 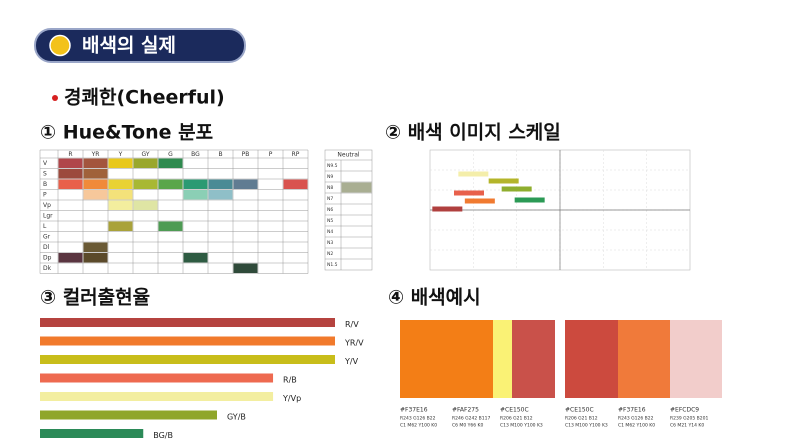 What do you see at coordinates (47, 236) in the screenshot?
I see `tone-label: Gr` at bounding box center [47, 236].